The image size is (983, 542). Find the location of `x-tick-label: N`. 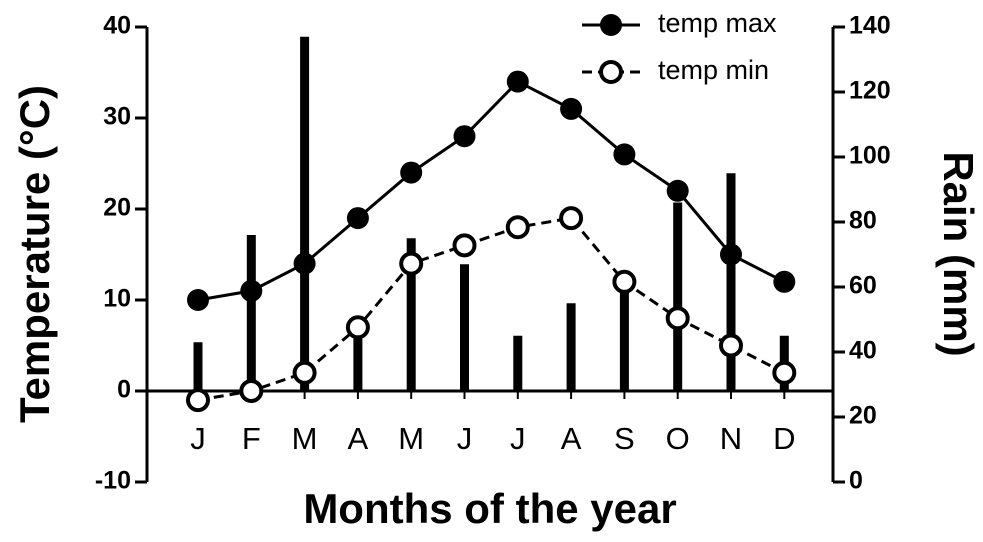

x-tick-label: N is located at coordinates (731, 438).